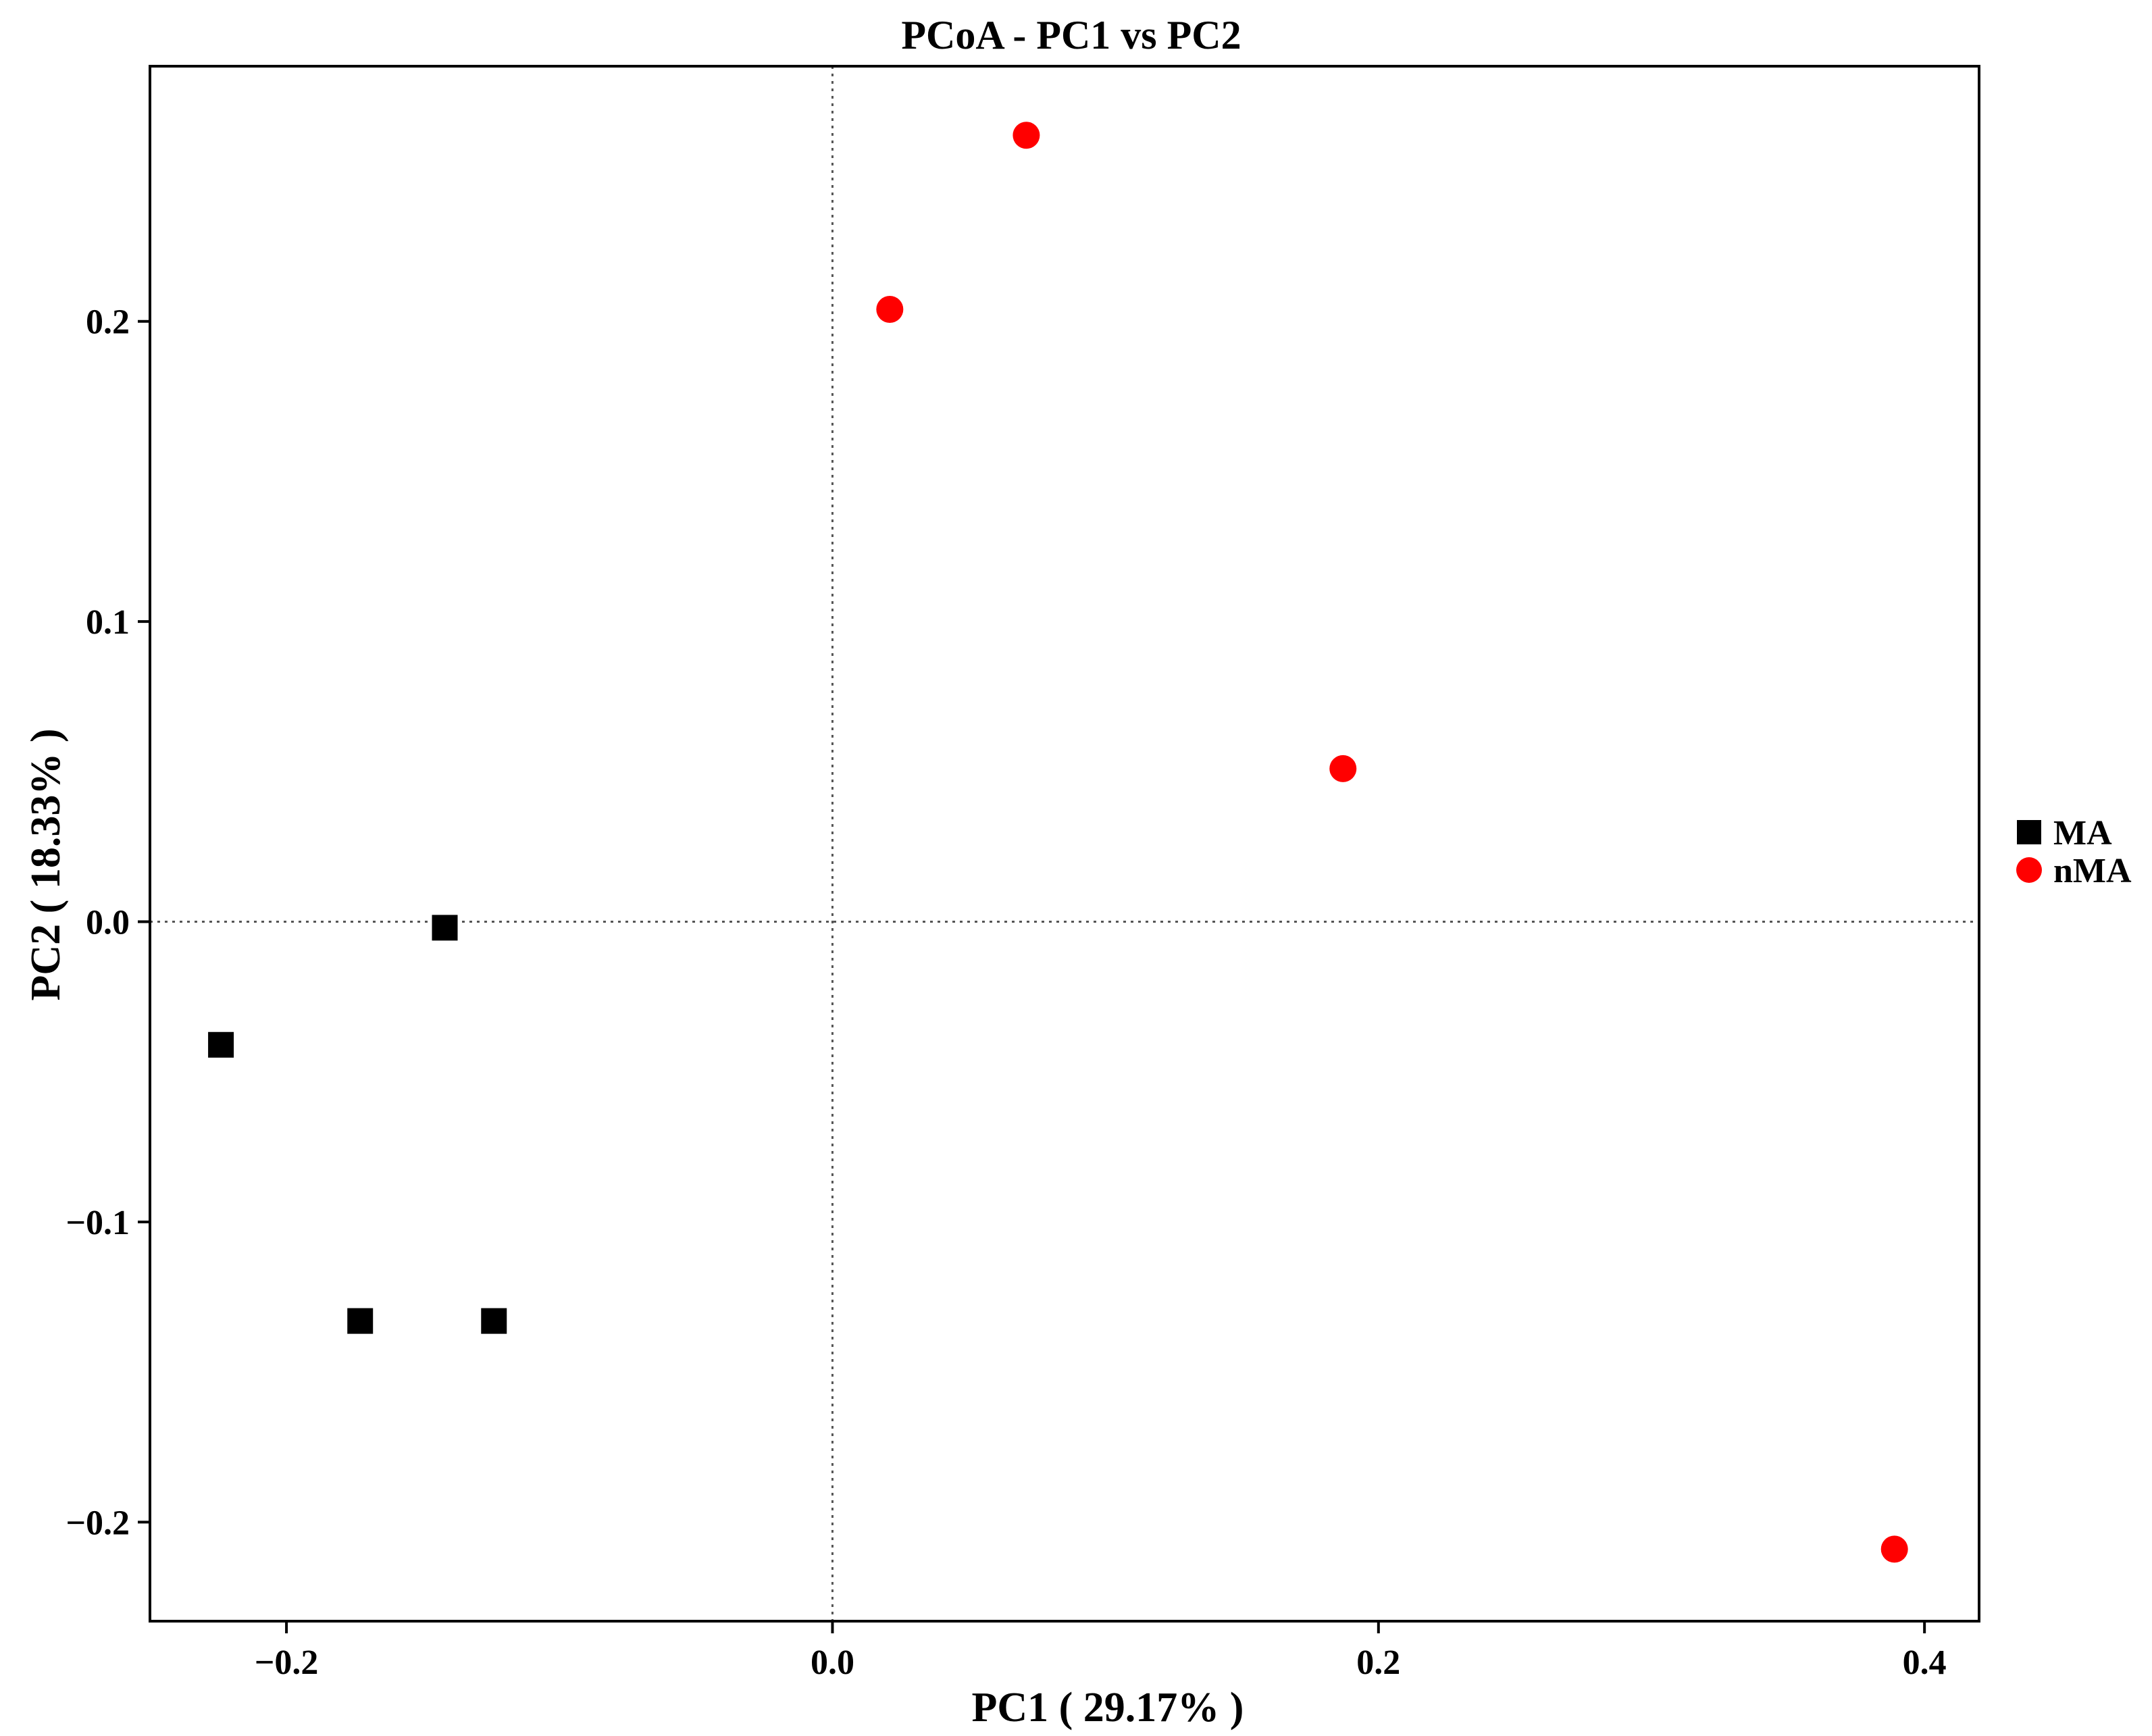 Image resolution: width=2152 pixels, height=1736 pixels. Describe the element at coordinates (287, 1662) in the screenshot. I see `x-tick-label: −0.2` at that location.